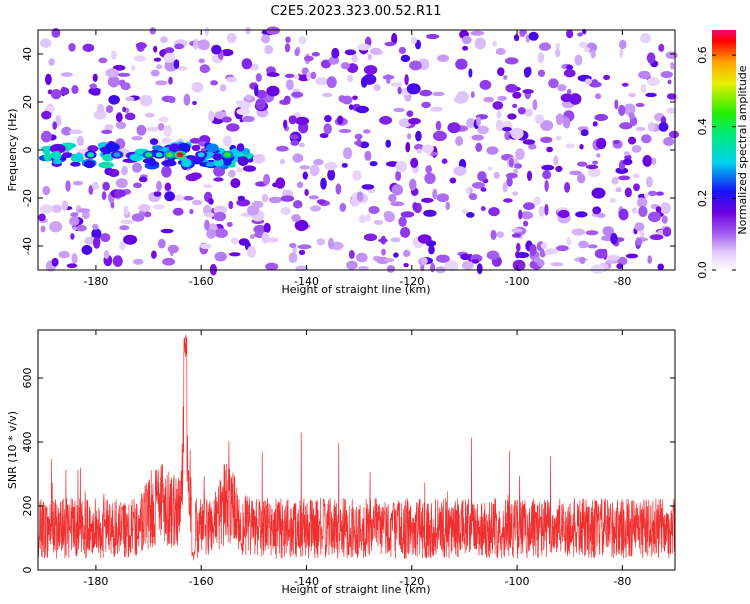 The height and width of the screenshot is (604, 750). I want to click on y-tick-label: 0, so click(27, 150).